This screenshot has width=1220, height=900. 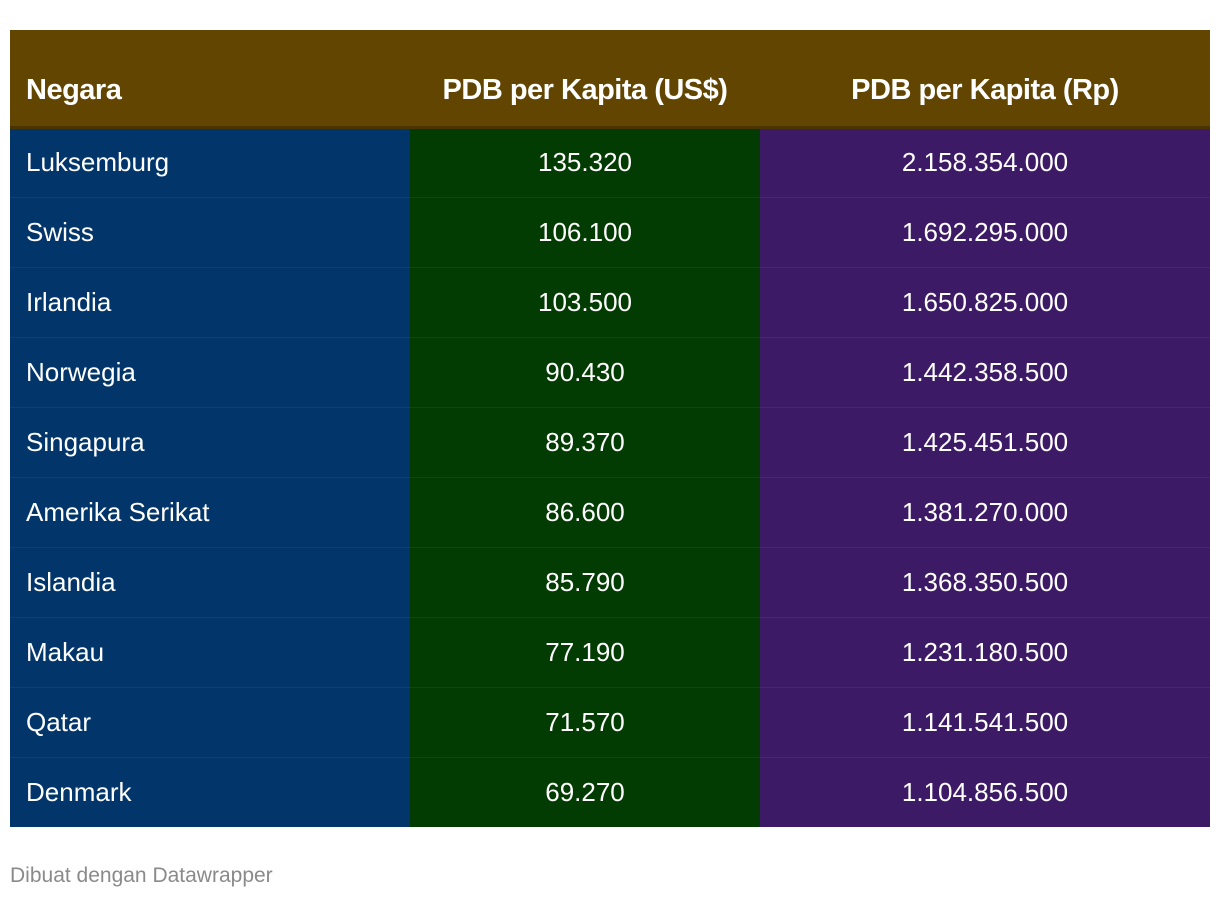 I want to click on table-row: Luksemburg 135.320 2.158.354.000, so click(x=610, y=162).